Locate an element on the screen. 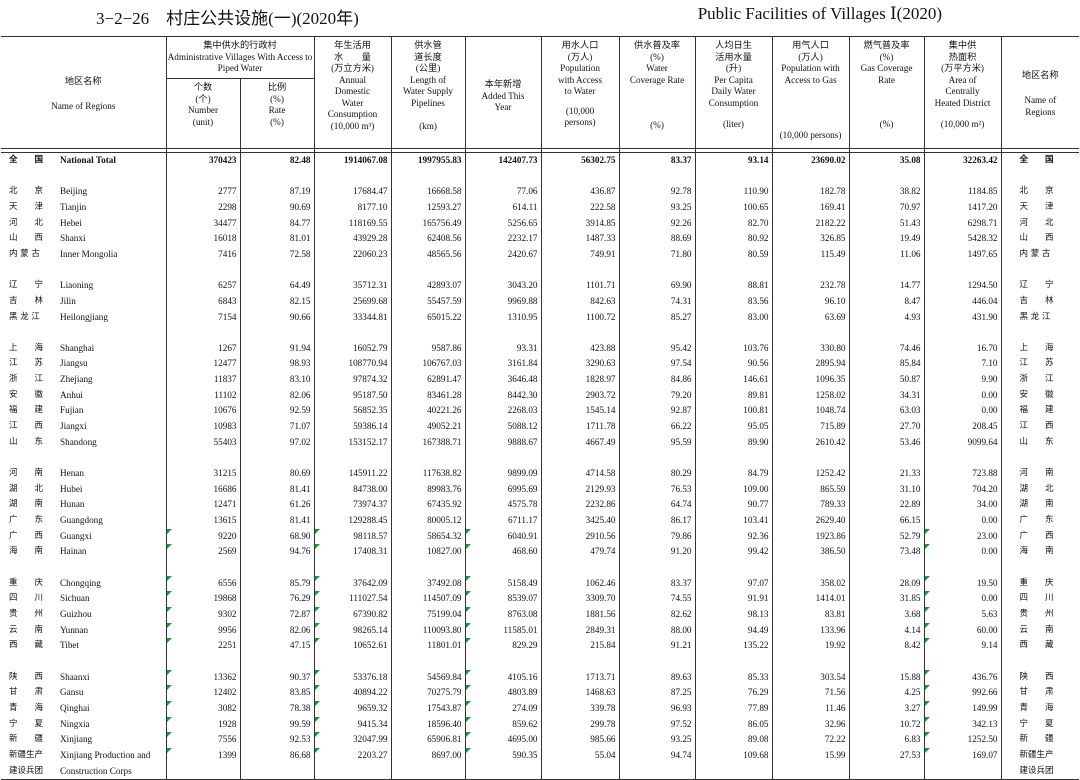 The width and height of the screenshot is (1080, 780). added-this-year-header-en: Added This Year is located at coordinates (503, 101).